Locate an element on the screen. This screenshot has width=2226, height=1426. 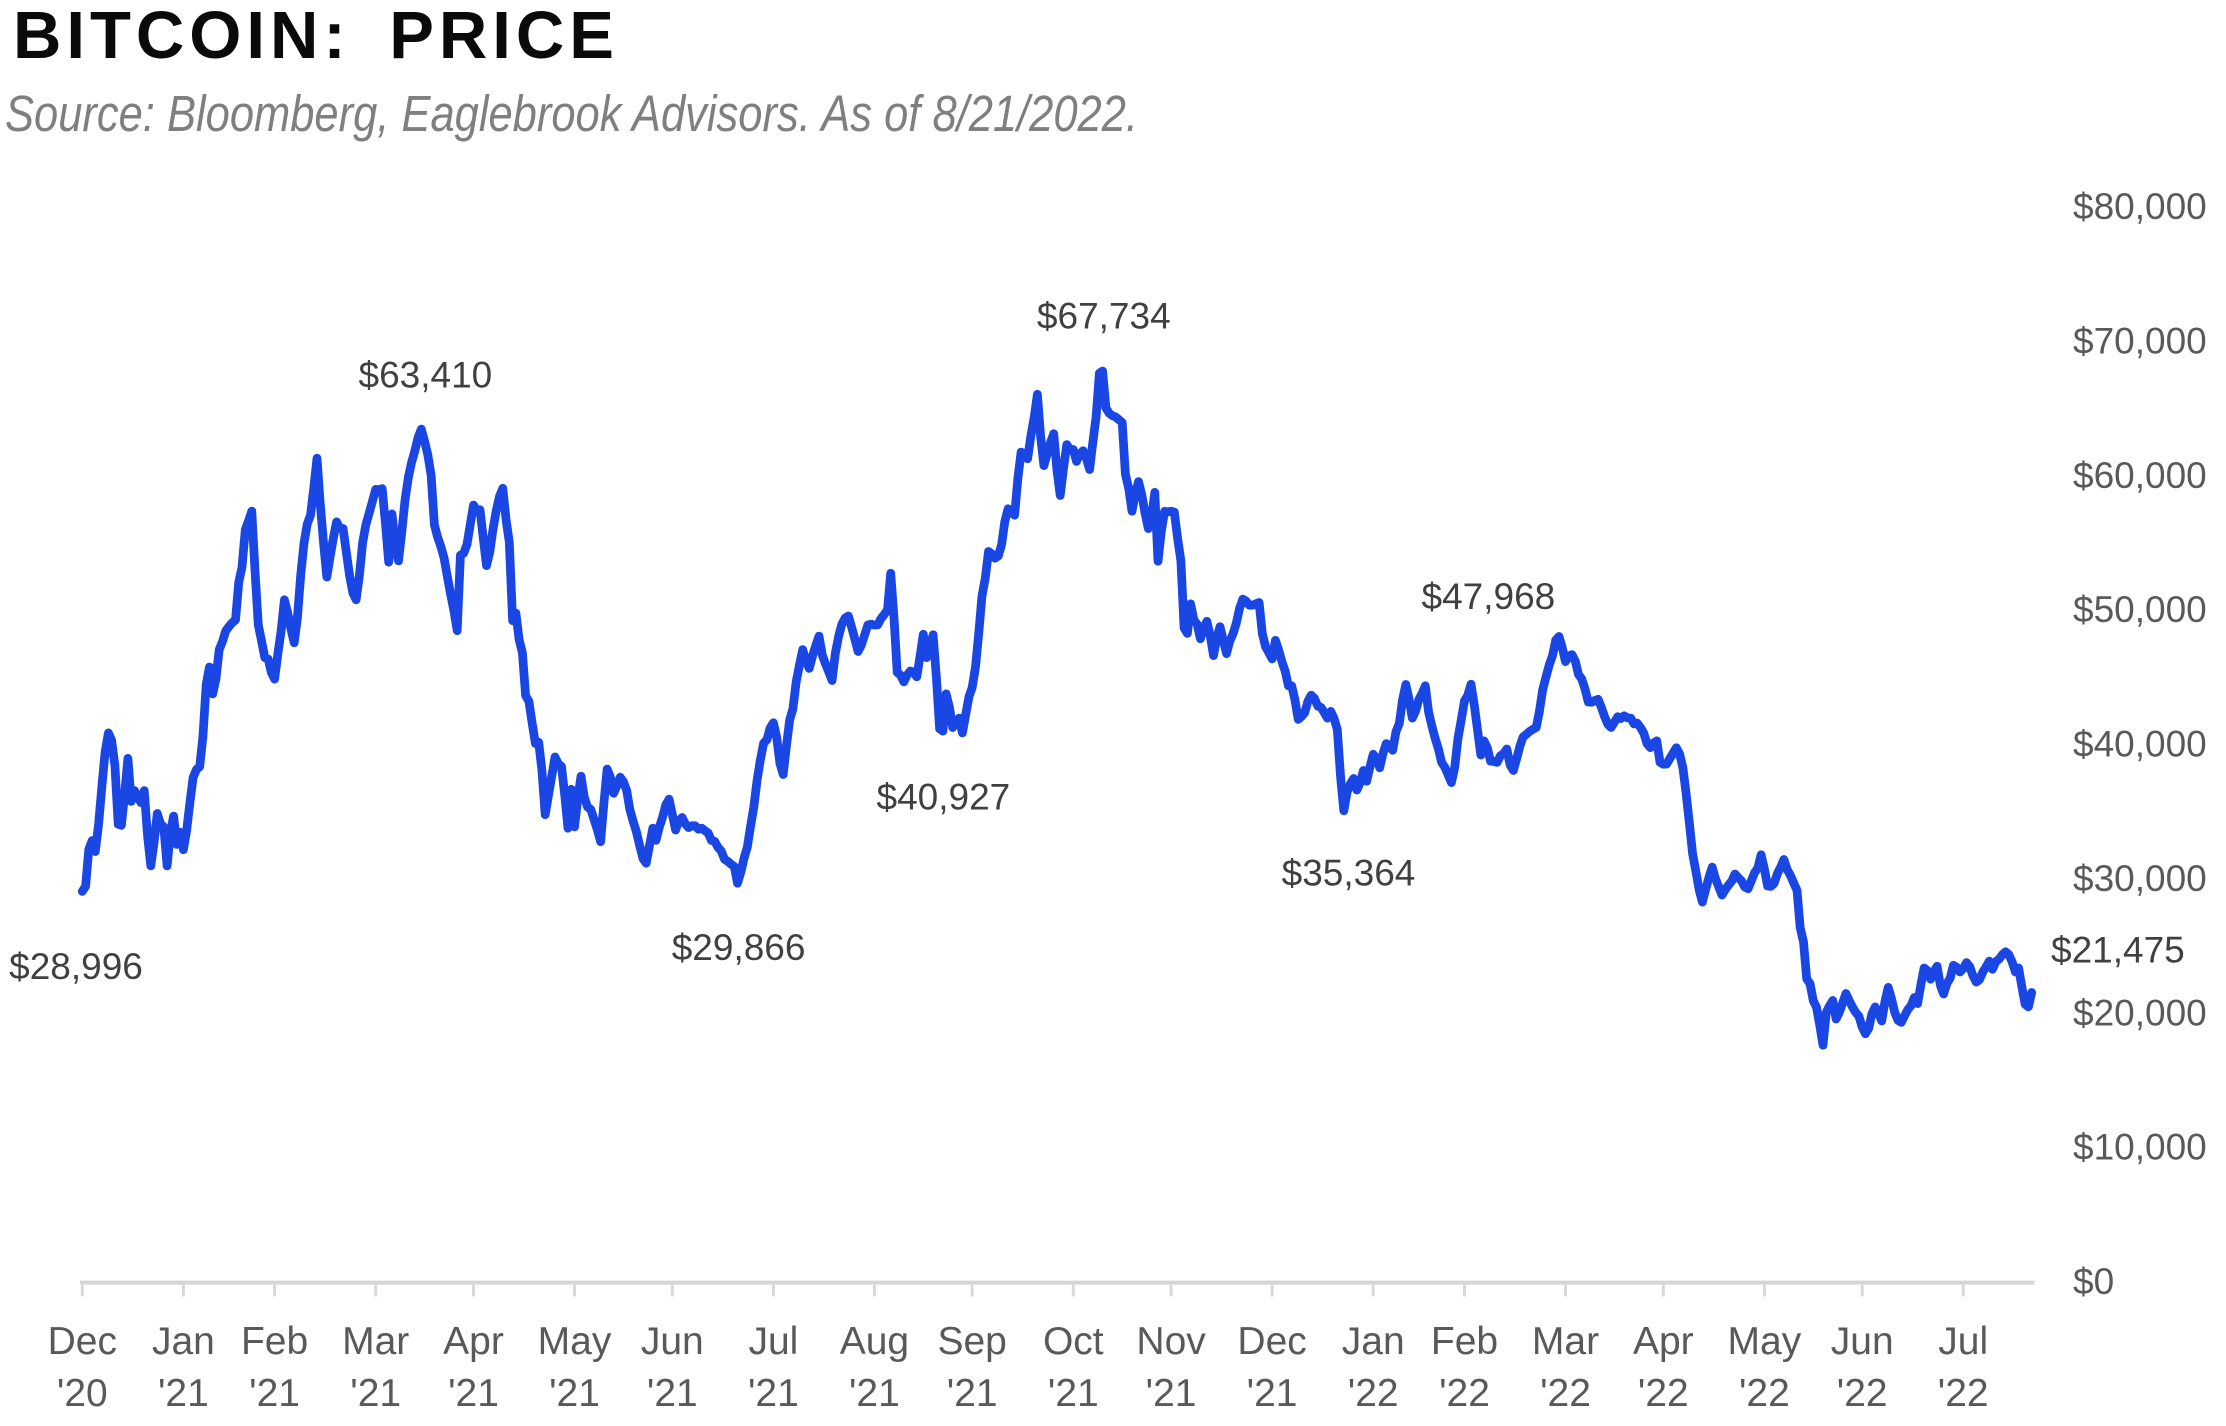
svg-text: $30,000 is located at coordinates (2140, 878).